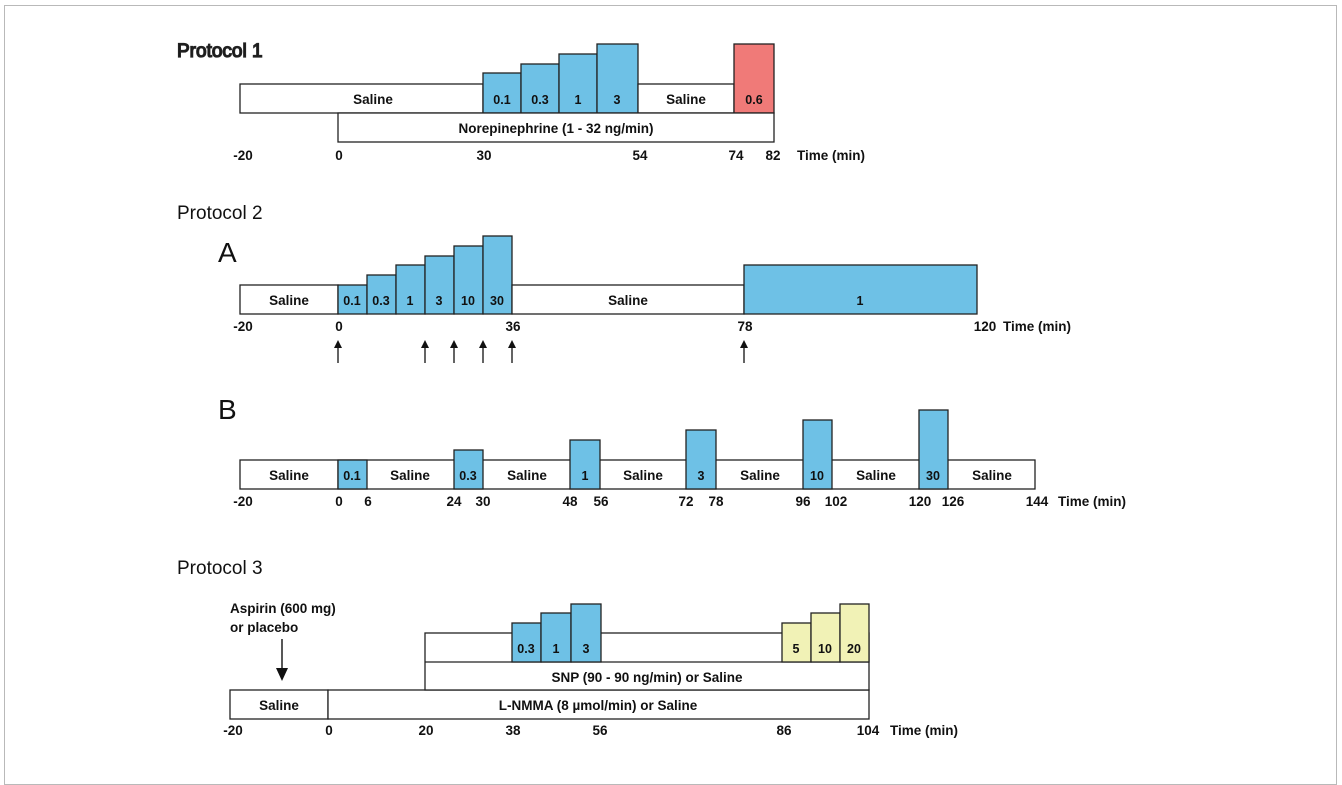  What do you see at coordinates (860, 301) in the screenshot?
I see `p2a-final-label: 1` at bounding box center [860, 301].